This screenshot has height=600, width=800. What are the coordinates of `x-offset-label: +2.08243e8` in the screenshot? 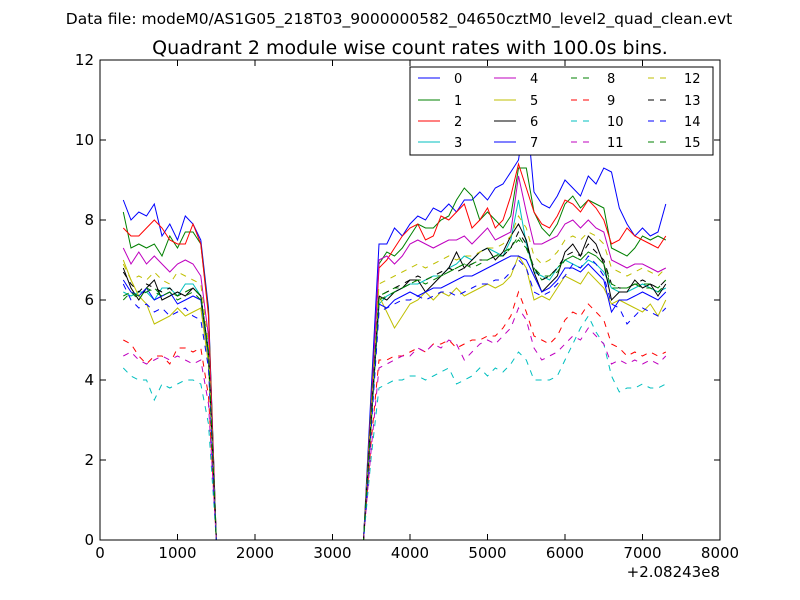 It's located at (673, 572).